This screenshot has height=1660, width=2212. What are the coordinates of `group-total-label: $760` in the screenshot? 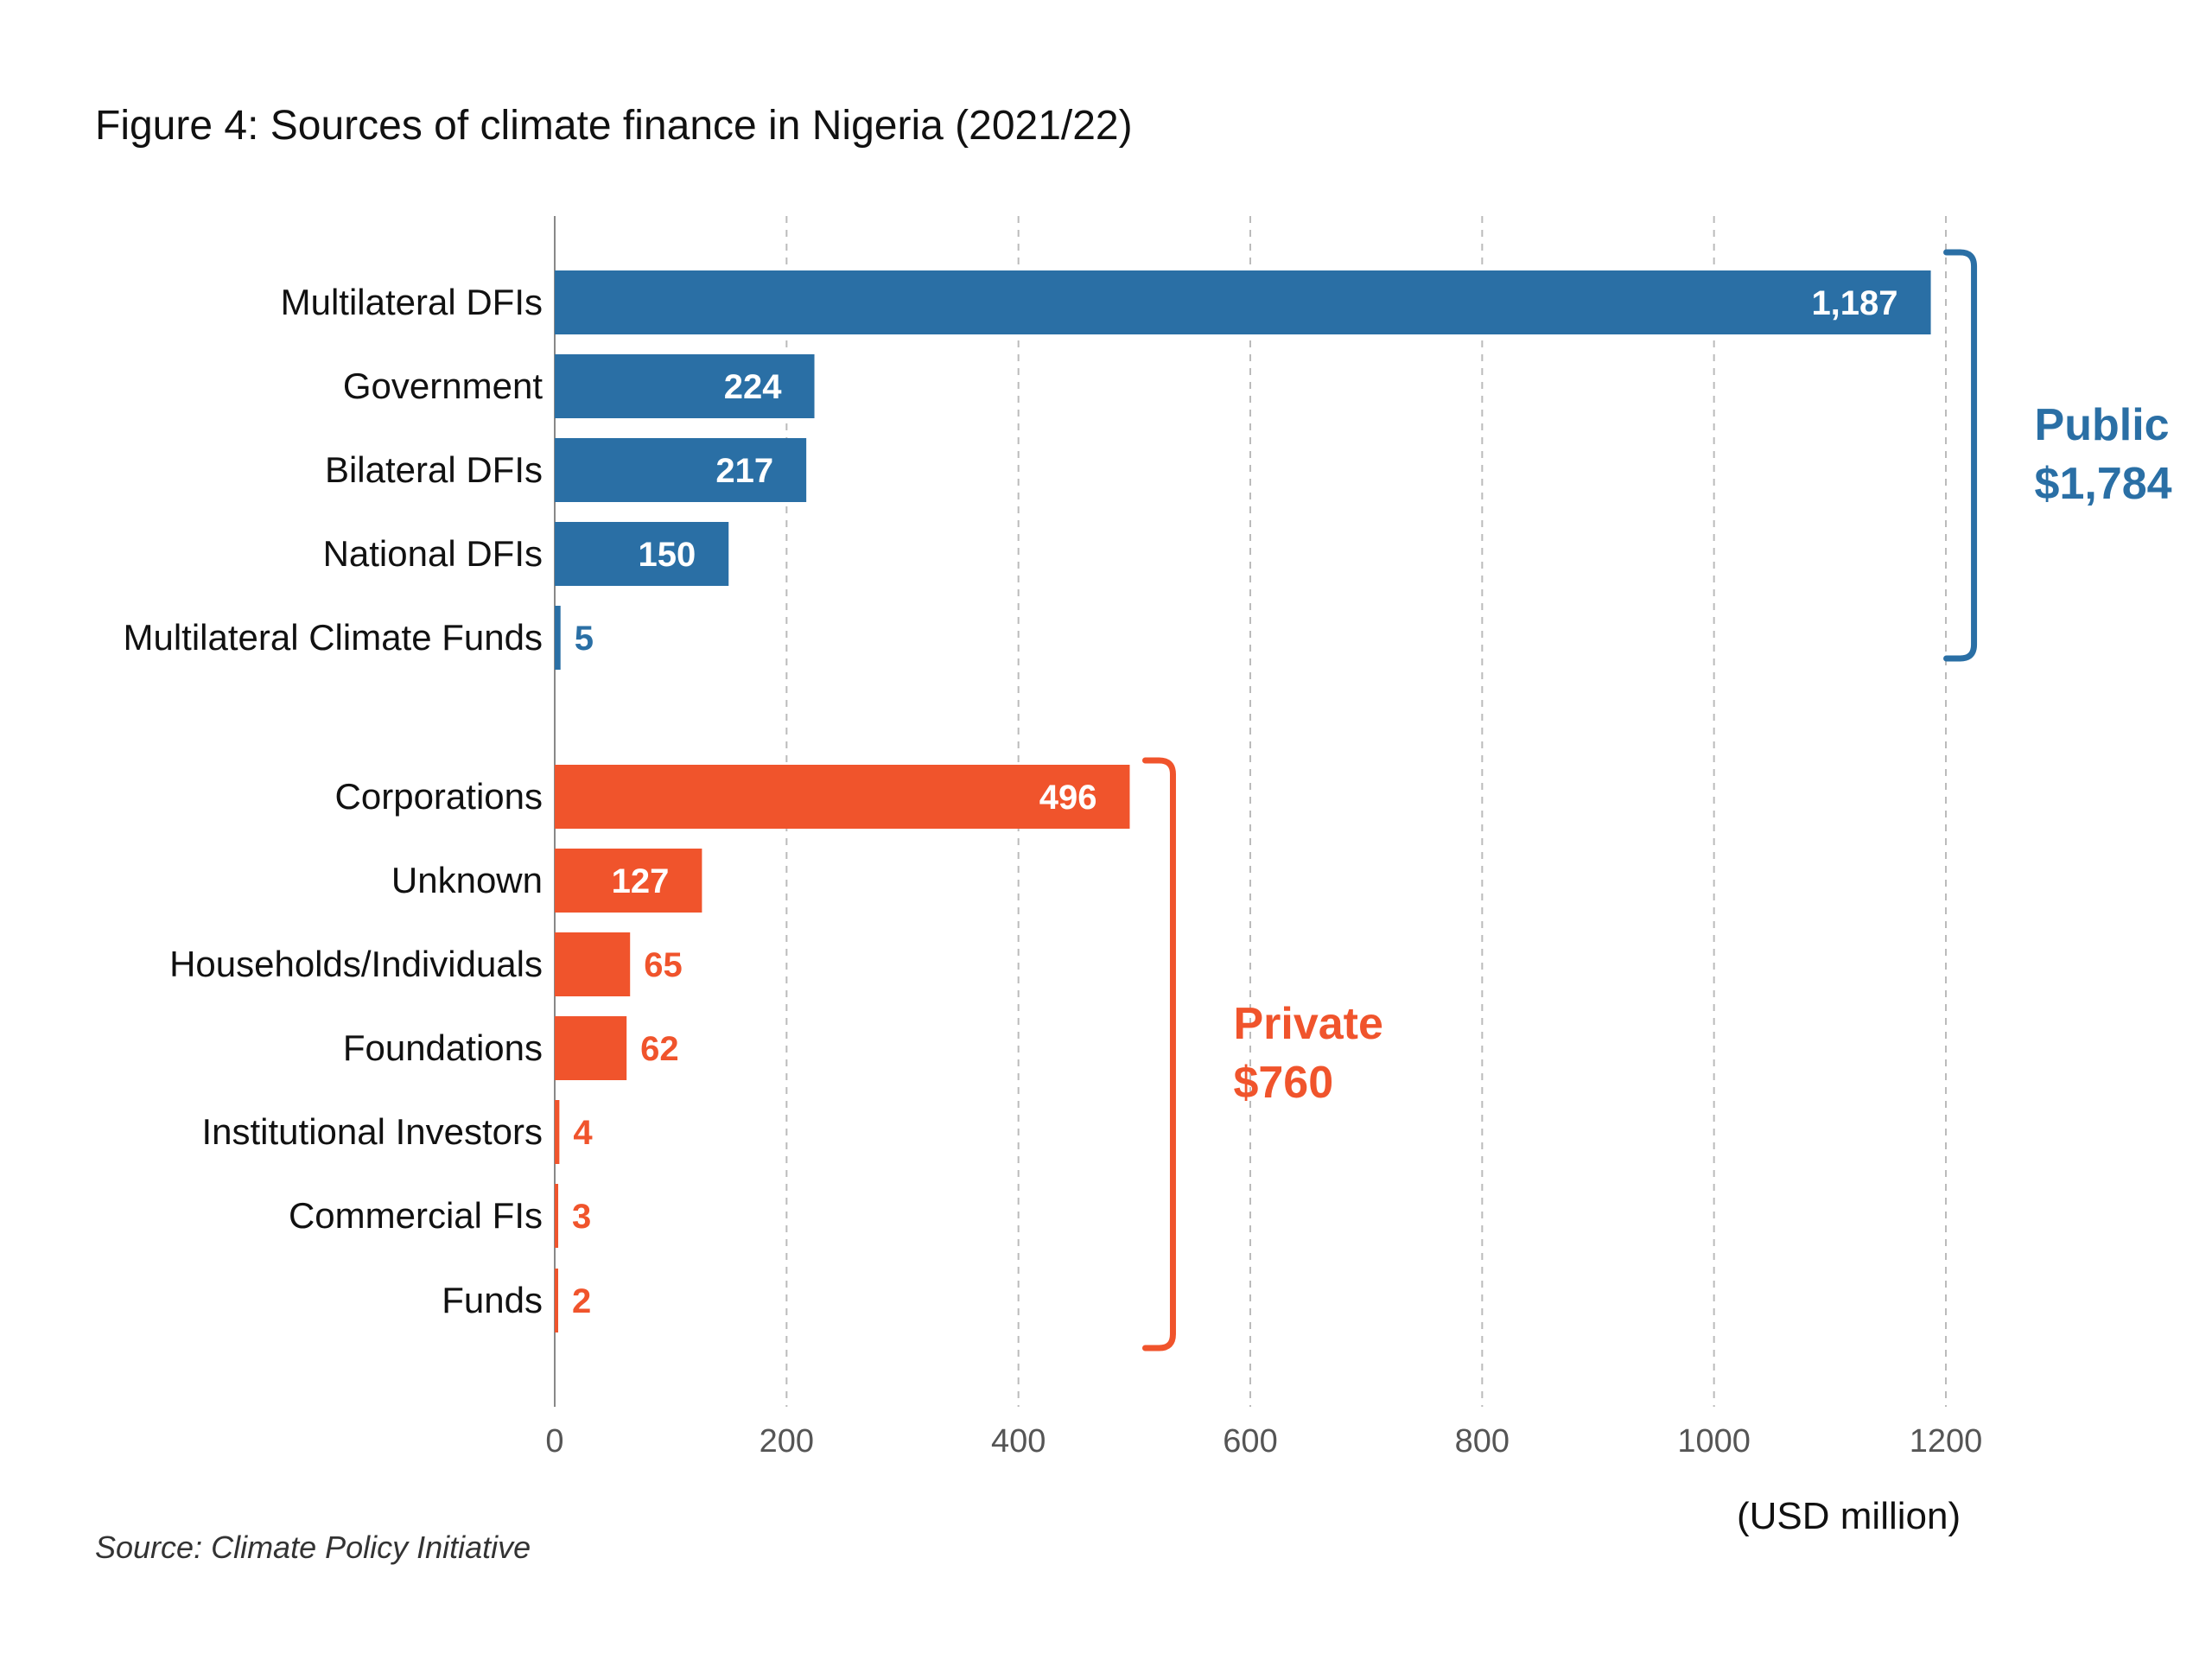 It's located at (1283, 1083).